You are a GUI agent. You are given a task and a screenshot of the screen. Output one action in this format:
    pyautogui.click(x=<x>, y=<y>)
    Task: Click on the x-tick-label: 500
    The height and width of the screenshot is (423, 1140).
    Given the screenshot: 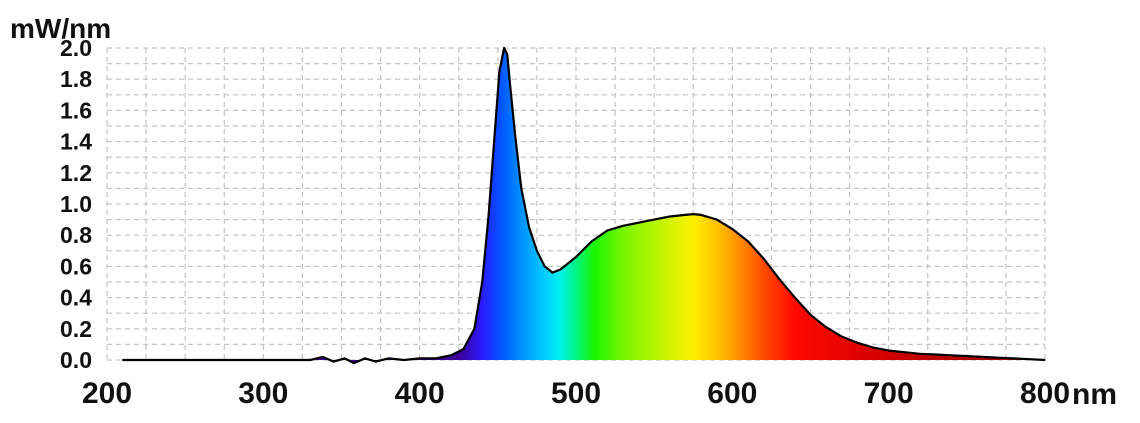 What is the action you would take?
    pyautogui.click(x=576, y=393)
    